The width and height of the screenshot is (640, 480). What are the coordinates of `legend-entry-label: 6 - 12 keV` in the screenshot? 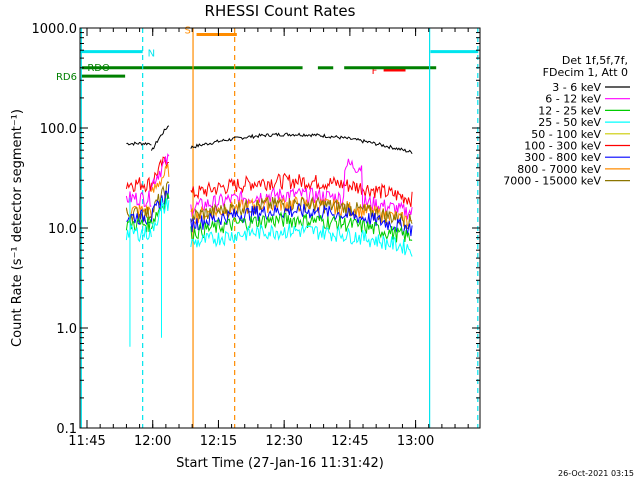 It's located at (573, 99).